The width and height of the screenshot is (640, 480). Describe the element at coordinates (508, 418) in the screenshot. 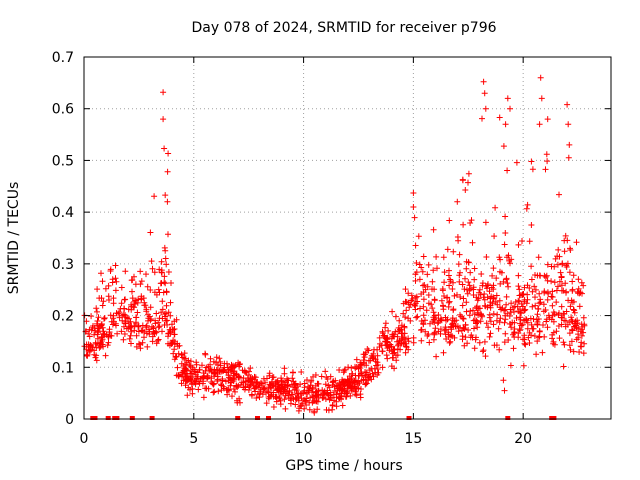

I see `zero-point` at that location.